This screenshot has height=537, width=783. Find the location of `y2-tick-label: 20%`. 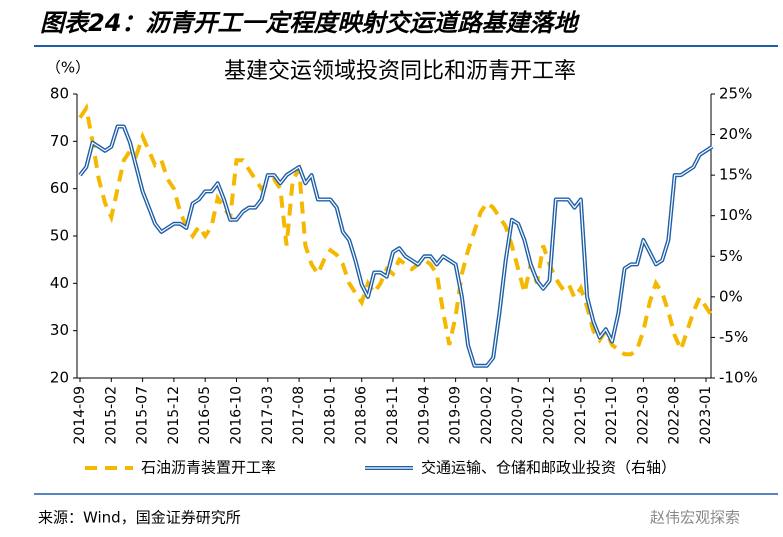

y2-tick-label: 20% is located at coordinates (735, 134).